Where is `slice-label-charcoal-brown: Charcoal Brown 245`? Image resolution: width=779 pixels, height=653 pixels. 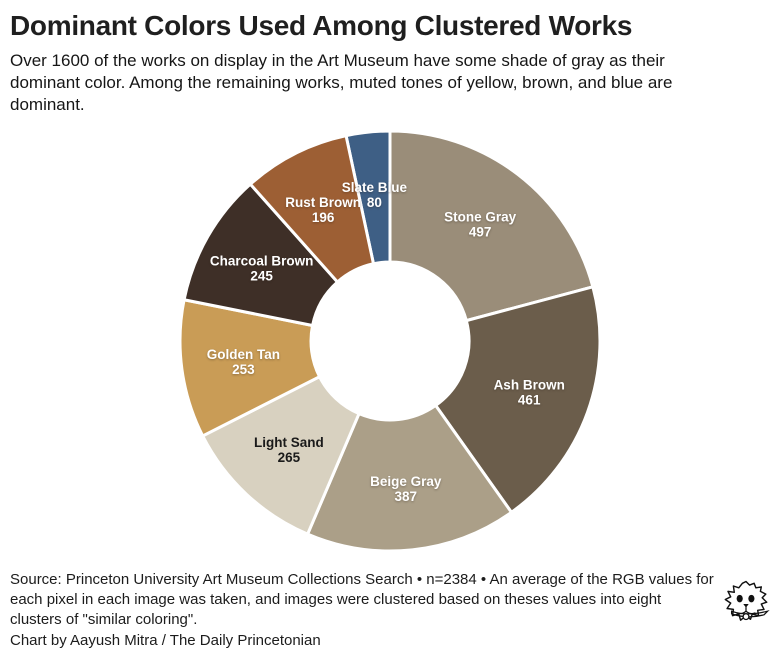
slice-label-charcoal-brown: Charcoal Brown 245 is located at coordinates (262, 268).